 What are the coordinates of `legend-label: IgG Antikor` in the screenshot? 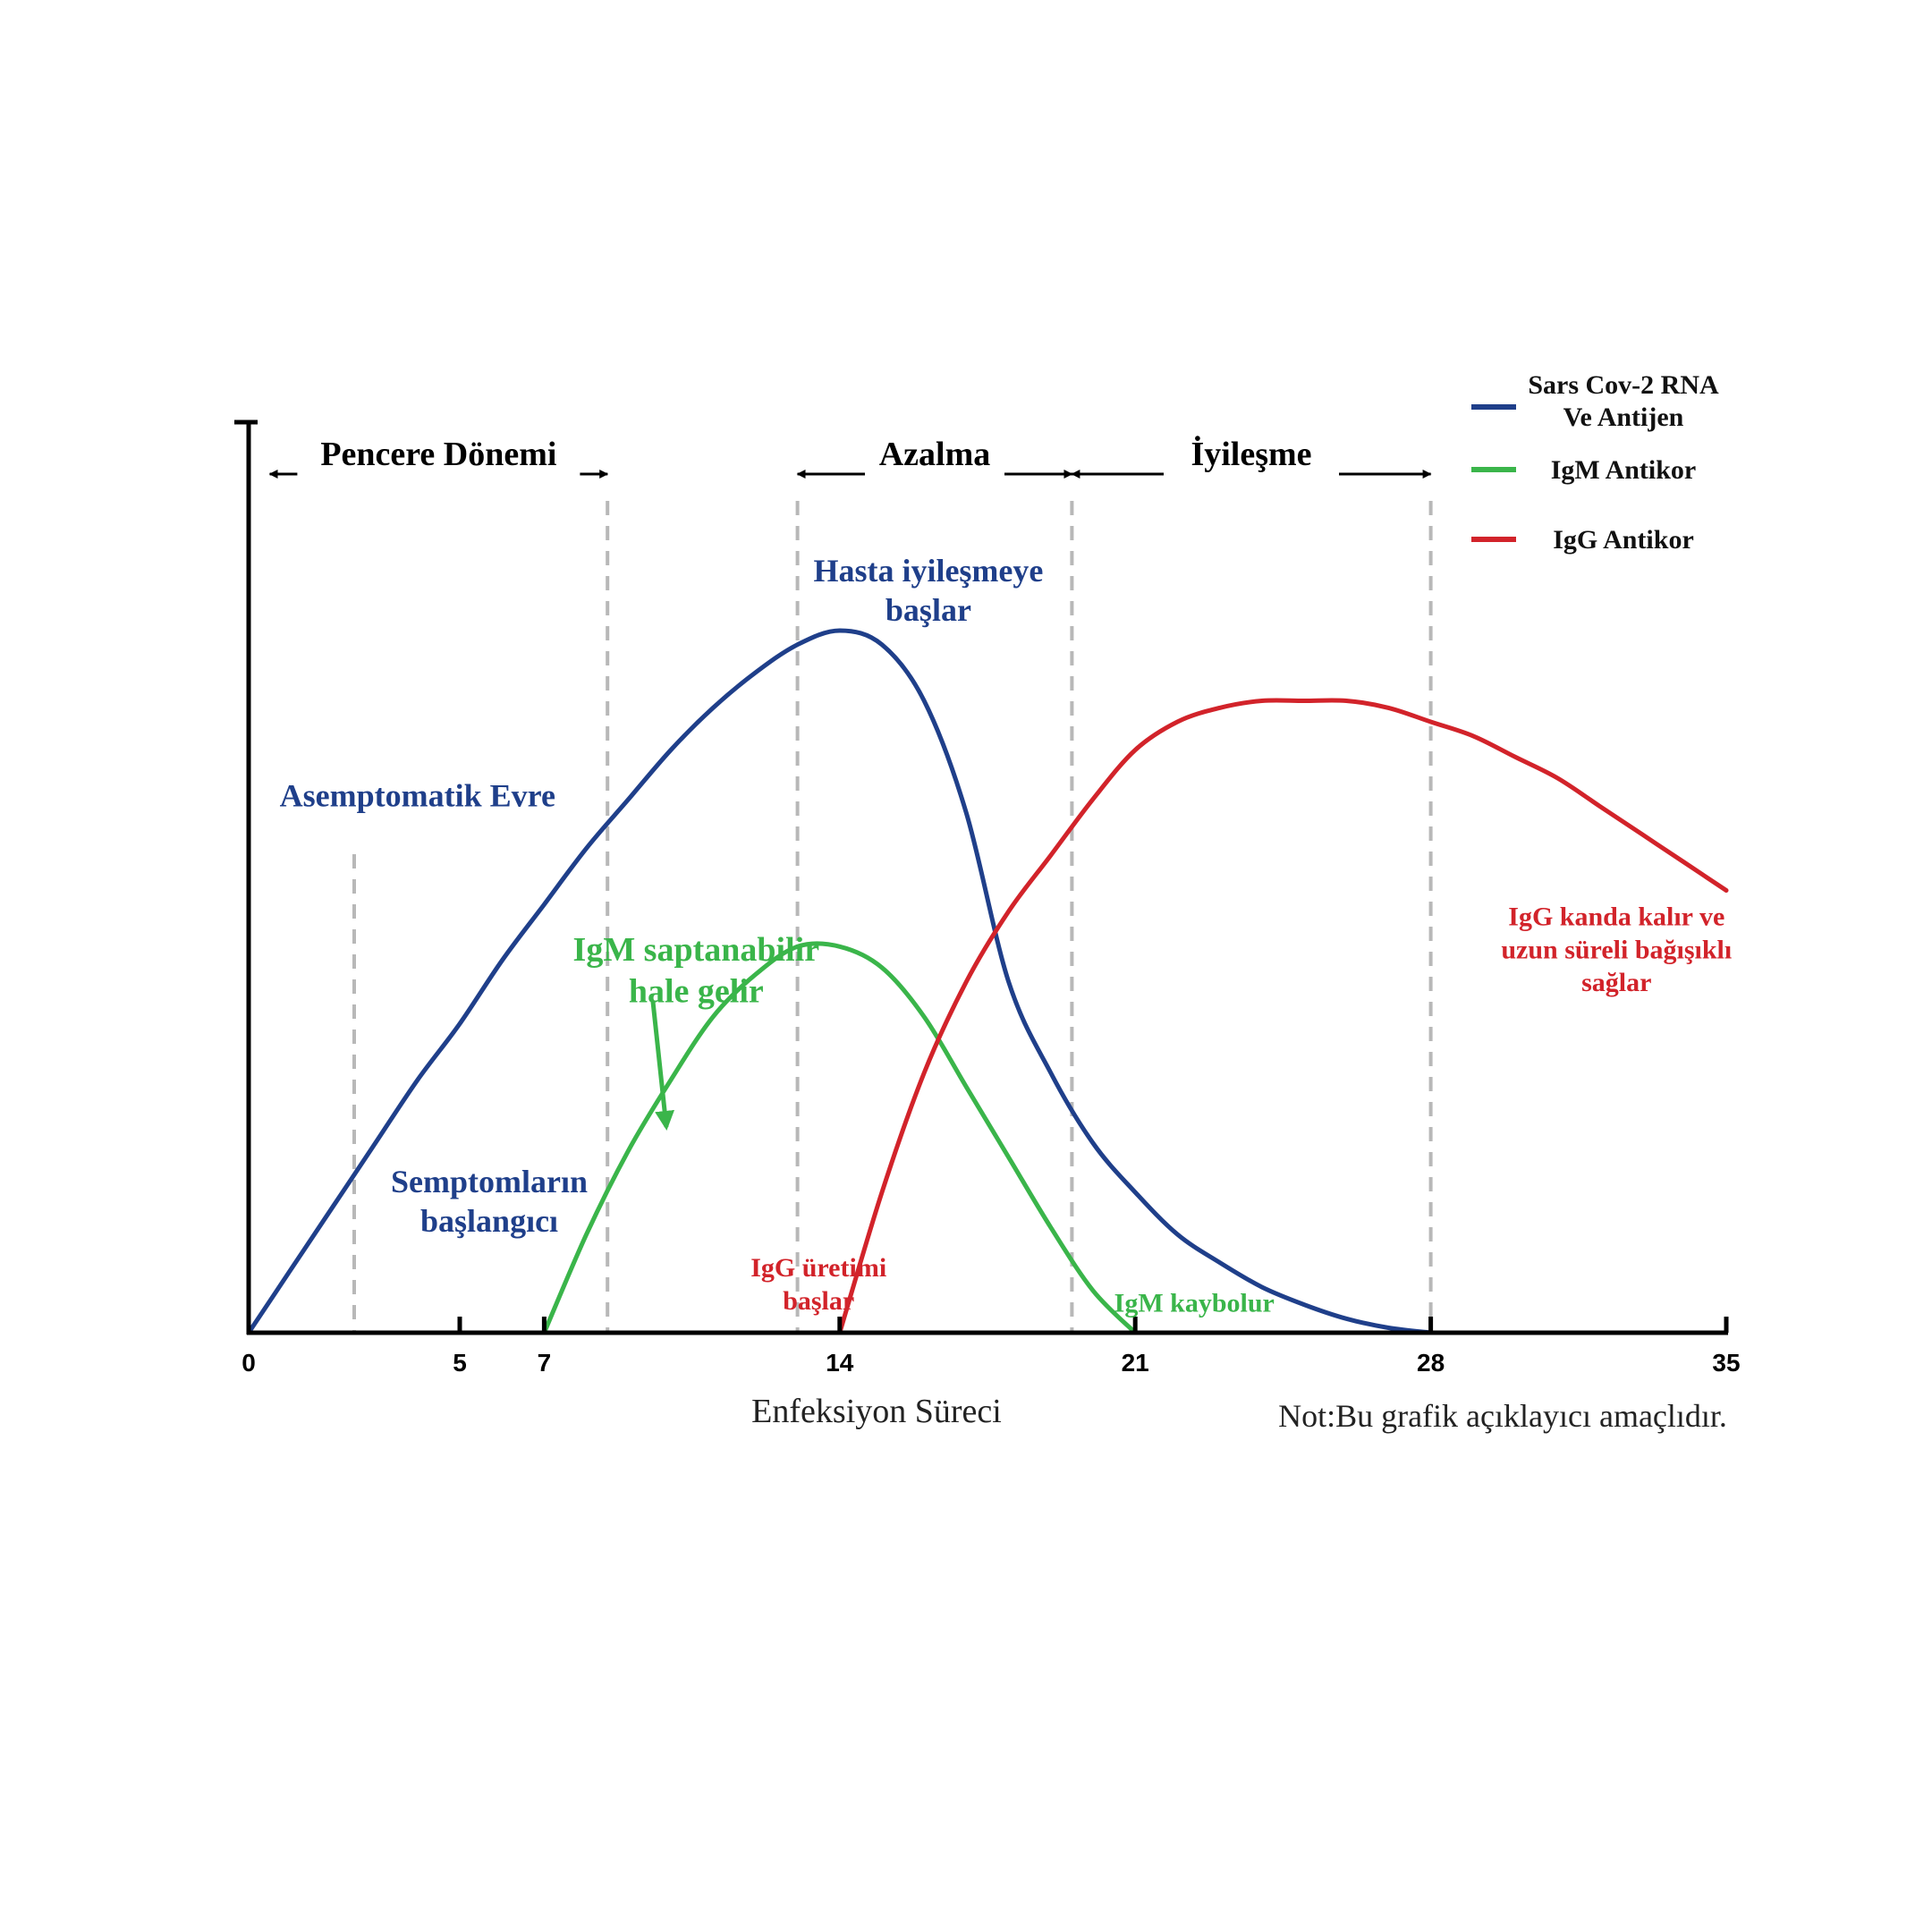 It's located at (1623, 540).